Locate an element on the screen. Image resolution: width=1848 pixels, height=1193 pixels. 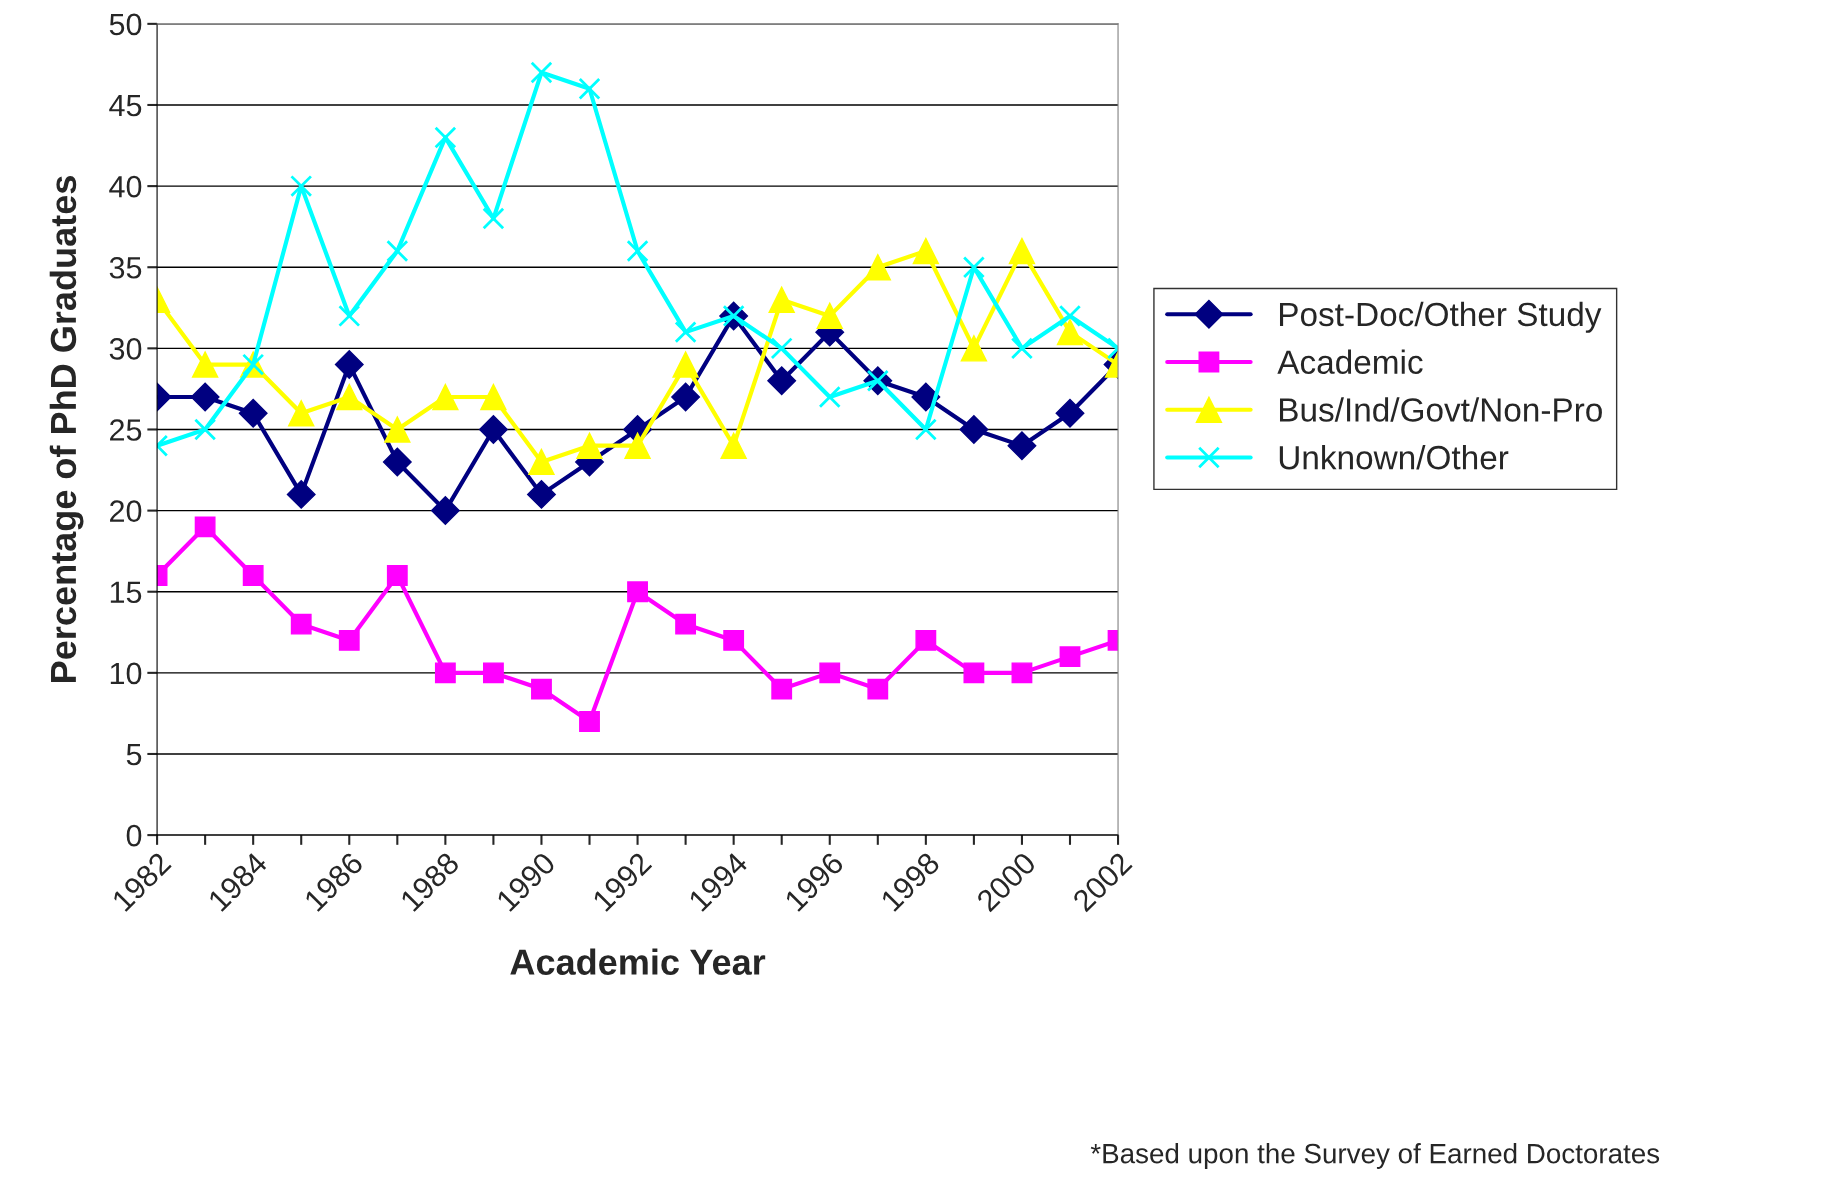
y-tick-label: 45 is located at coordinates (125, 106).